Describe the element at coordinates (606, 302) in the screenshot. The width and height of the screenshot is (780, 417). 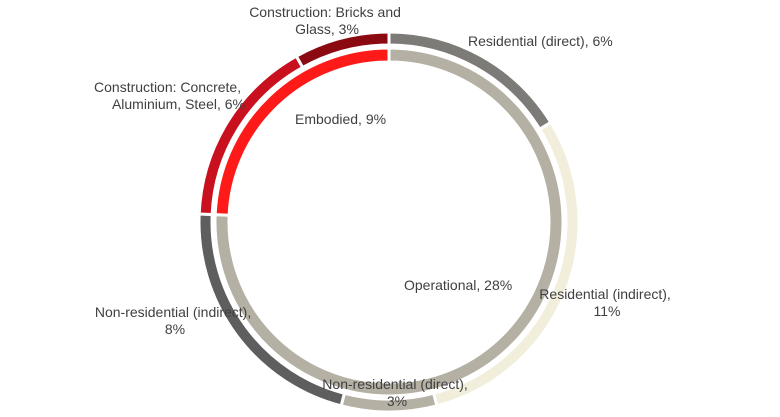
I see `label-residential-indirect: Residential (indirect), 11%` at that location.